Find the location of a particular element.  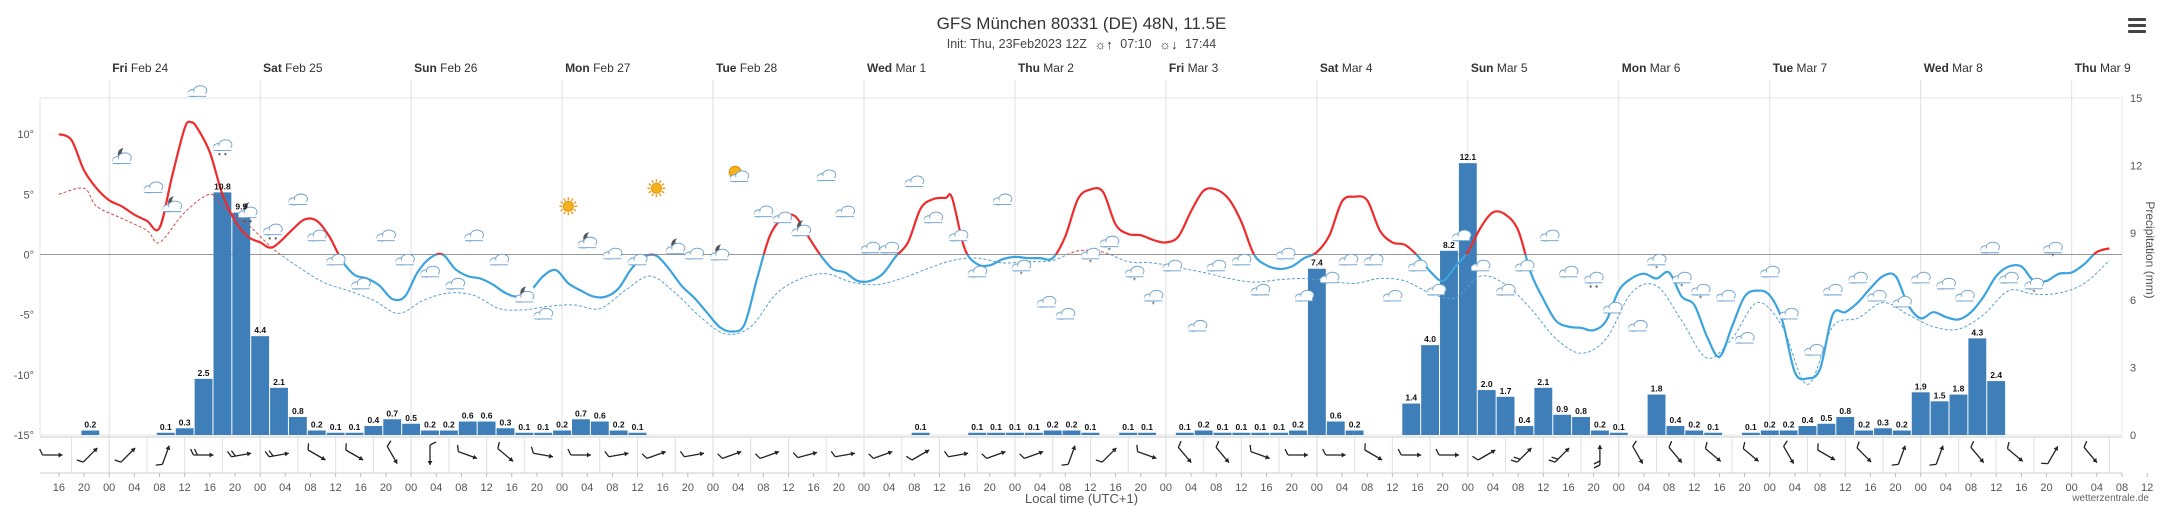

wind-row is located at coordinates (1080, 455).